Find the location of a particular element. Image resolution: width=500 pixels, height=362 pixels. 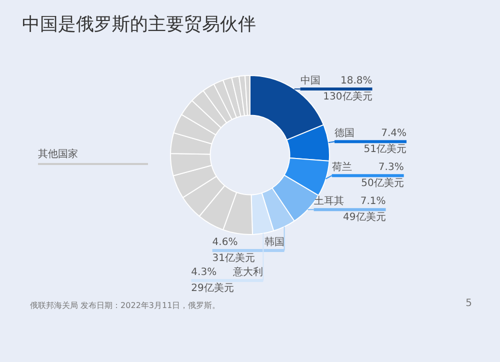

data-label: 18.8% 130亿美元 is located at coordinates (347, 89).